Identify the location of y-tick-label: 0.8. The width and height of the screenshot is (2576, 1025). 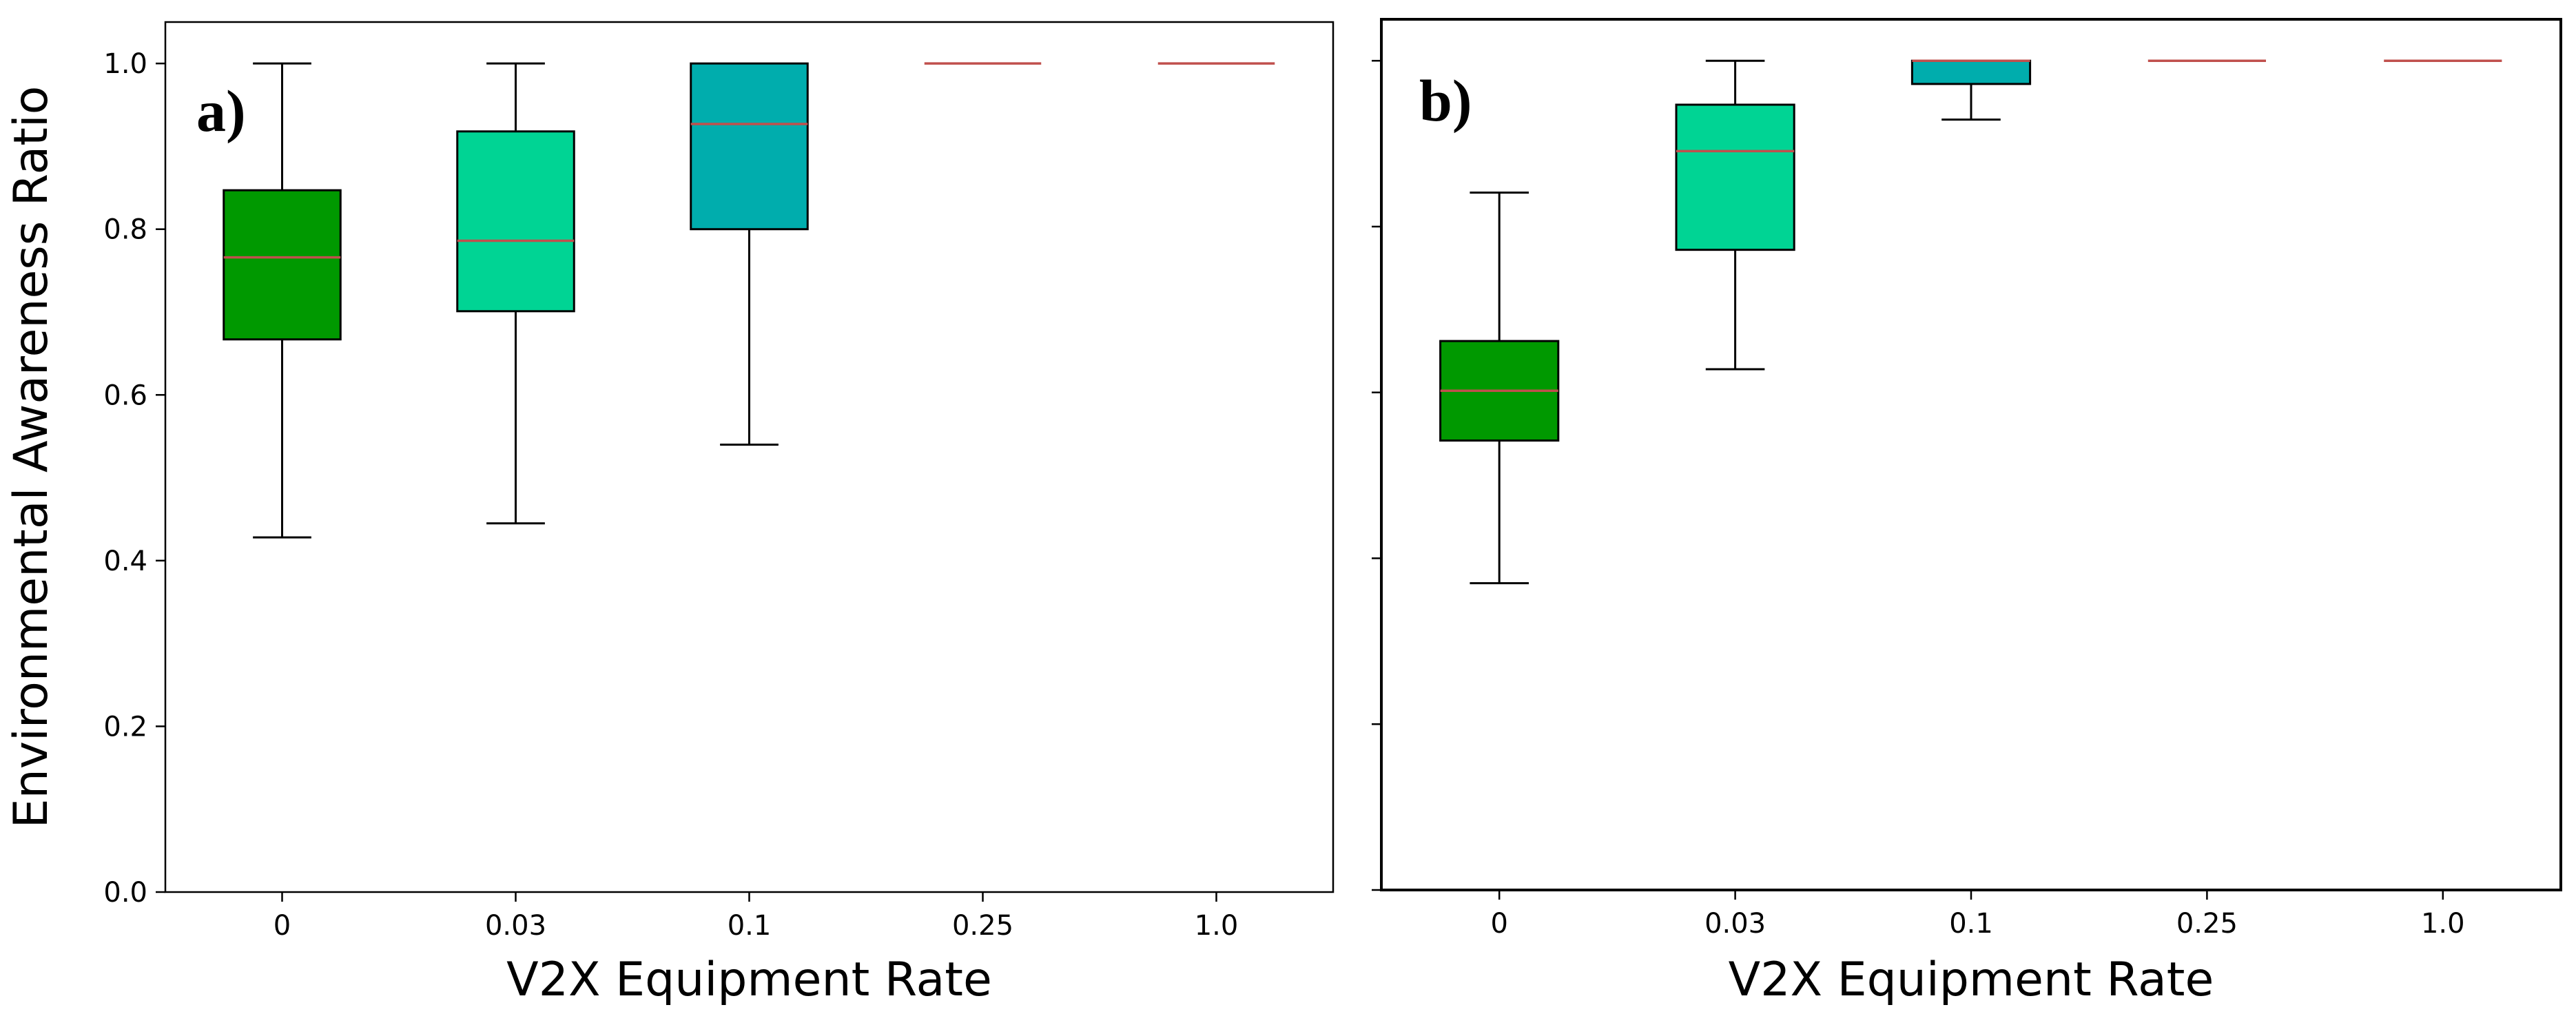
(125, 230).